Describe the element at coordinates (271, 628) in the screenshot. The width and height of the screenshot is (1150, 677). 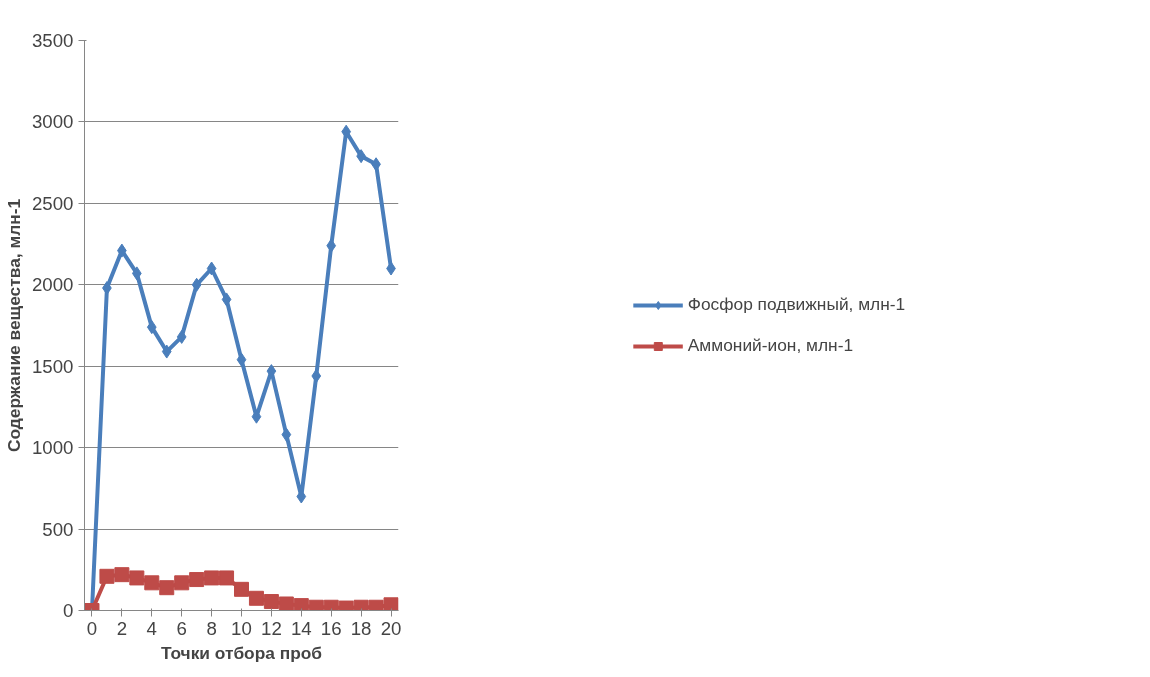
I see `x-tick-label: 12` at that location.